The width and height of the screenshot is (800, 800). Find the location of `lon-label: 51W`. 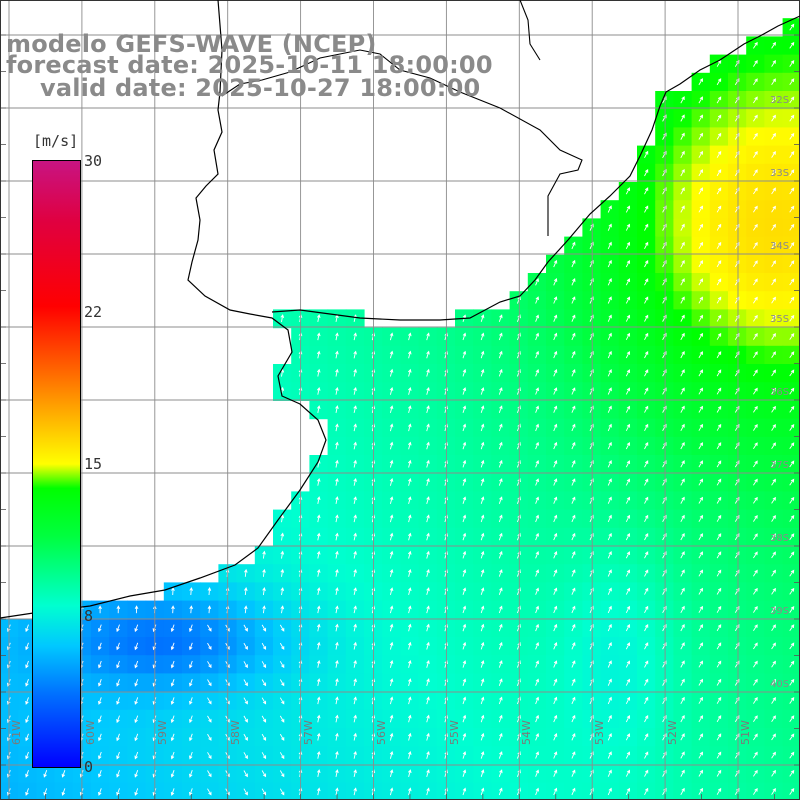

lon-label: 51W is located at coordinates (745, 732).